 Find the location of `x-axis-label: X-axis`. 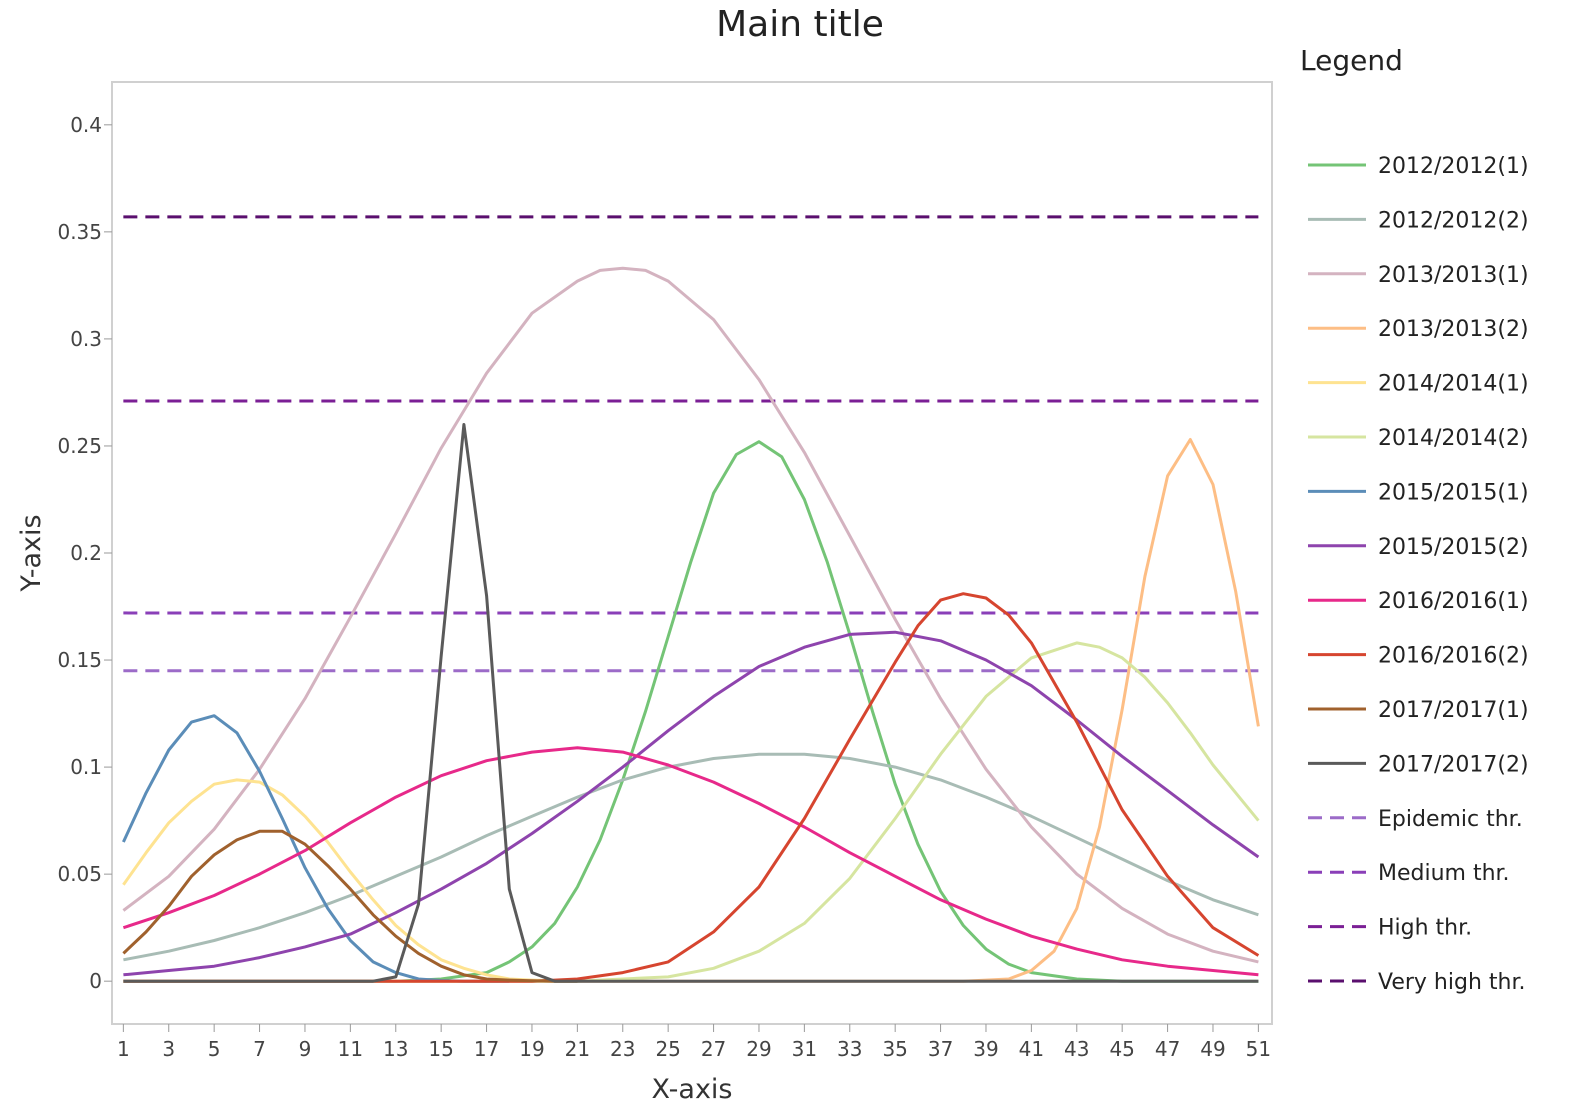

x-axis-label: X-axis is located at coordinates (692, 1089).